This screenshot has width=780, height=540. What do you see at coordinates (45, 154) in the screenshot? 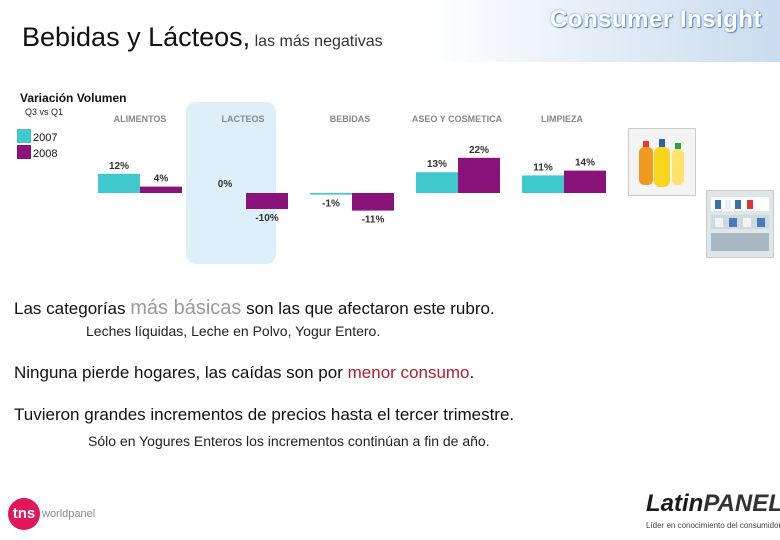
I see `legend-label-2008: 2008` at bounding box center [45, 154].